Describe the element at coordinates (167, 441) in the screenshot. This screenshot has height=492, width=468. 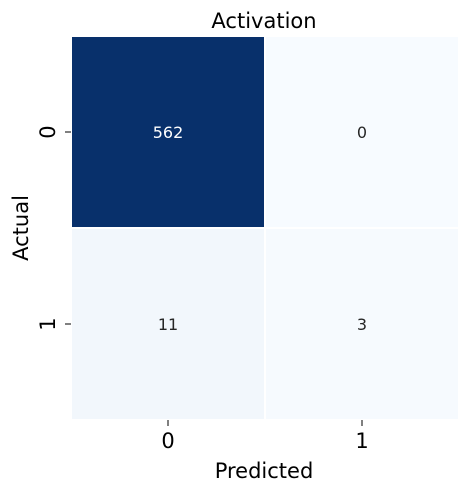
I see `x-tick-label: 0` at that location.